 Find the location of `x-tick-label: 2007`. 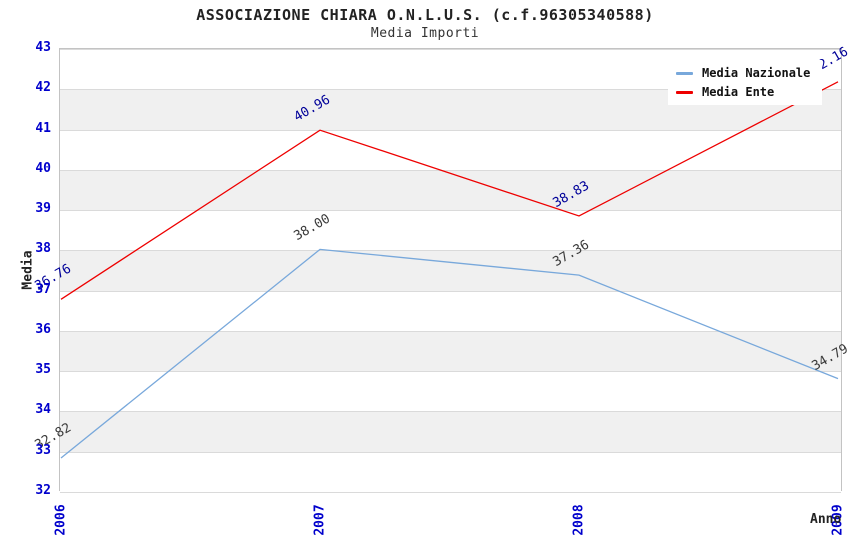

x-tick-label: 2007 is located at coordinates (320, 520).